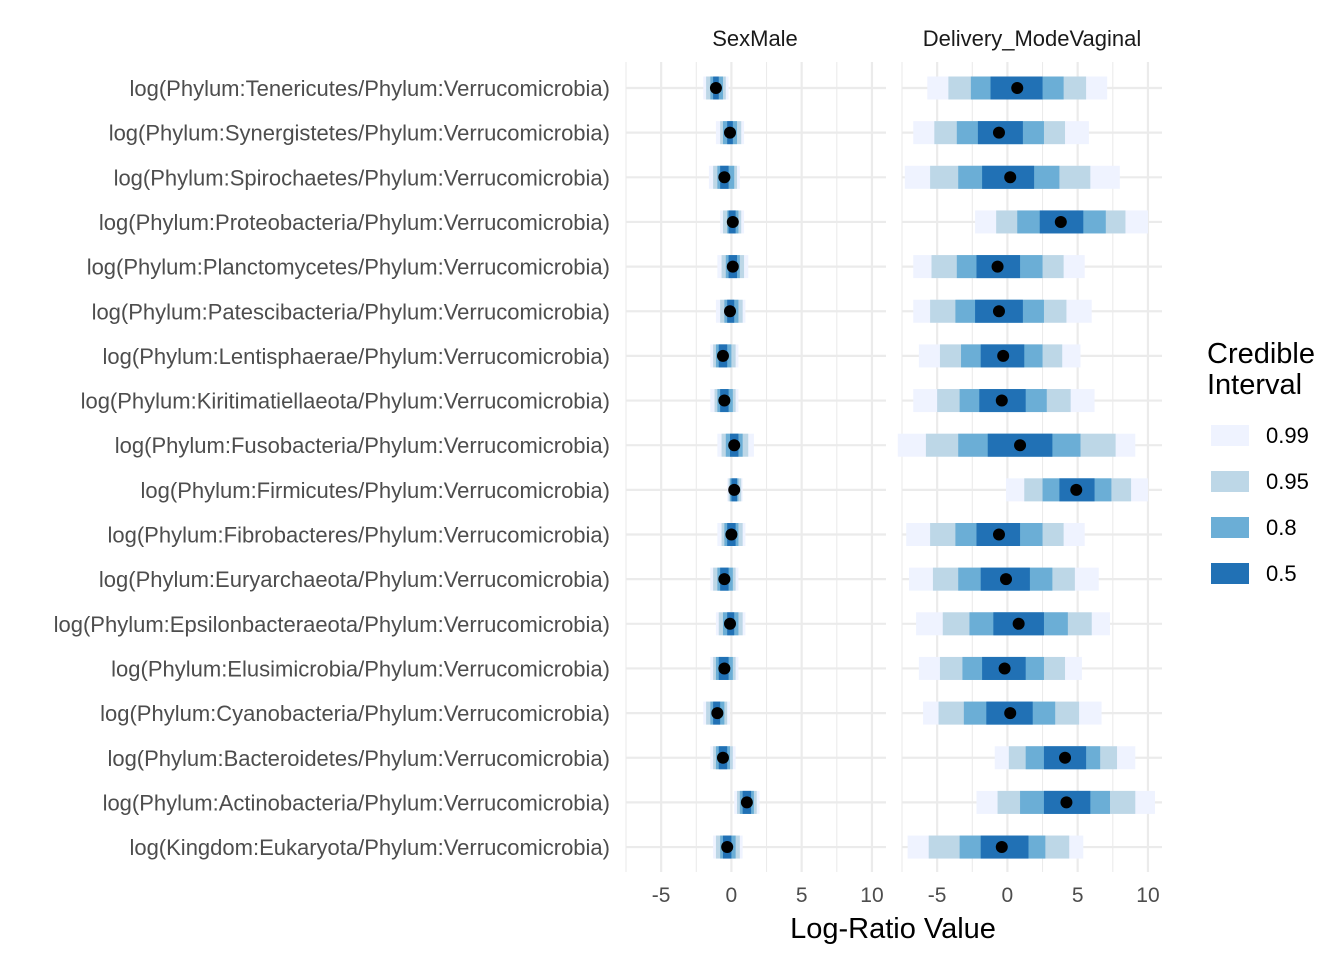 The image size is (1344, 965). What do you see at coordinates (755, 38) in the screenshot?
I see `panel-title-sexmale: SexMale` at bounding box center [755, 38].